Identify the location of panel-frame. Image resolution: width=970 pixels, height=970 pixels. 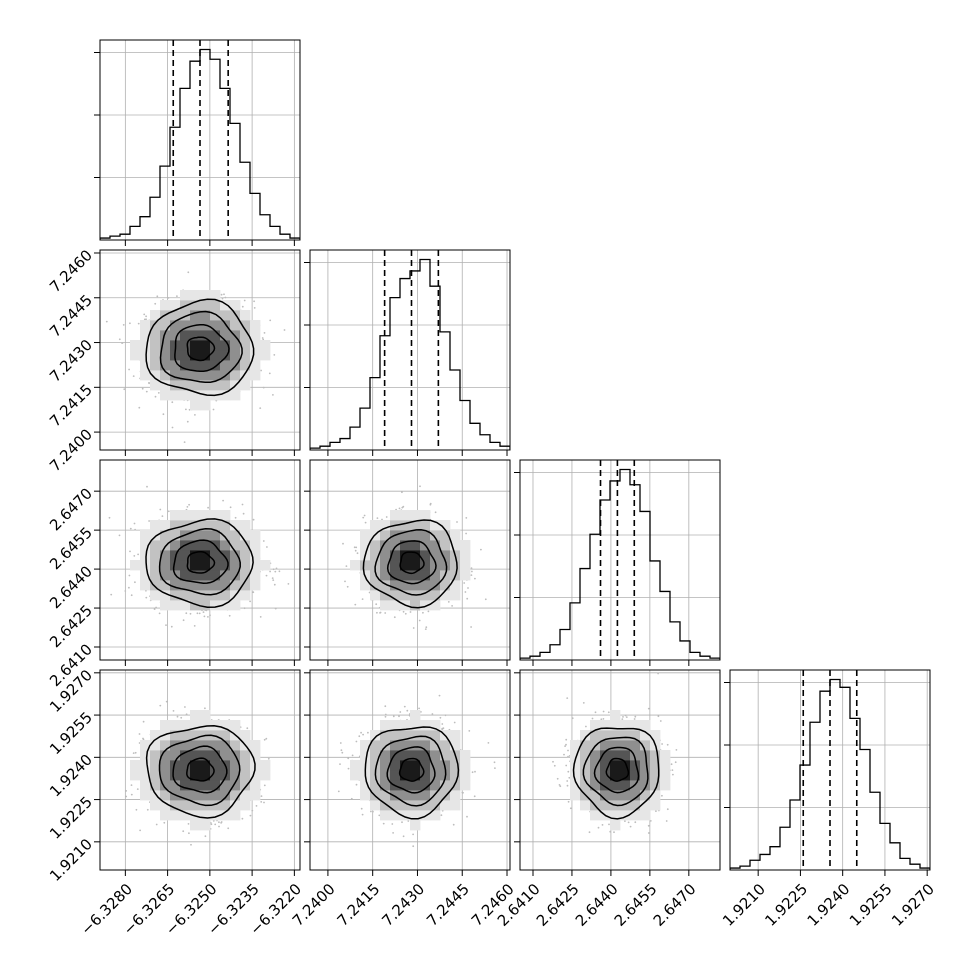
(410, 560).